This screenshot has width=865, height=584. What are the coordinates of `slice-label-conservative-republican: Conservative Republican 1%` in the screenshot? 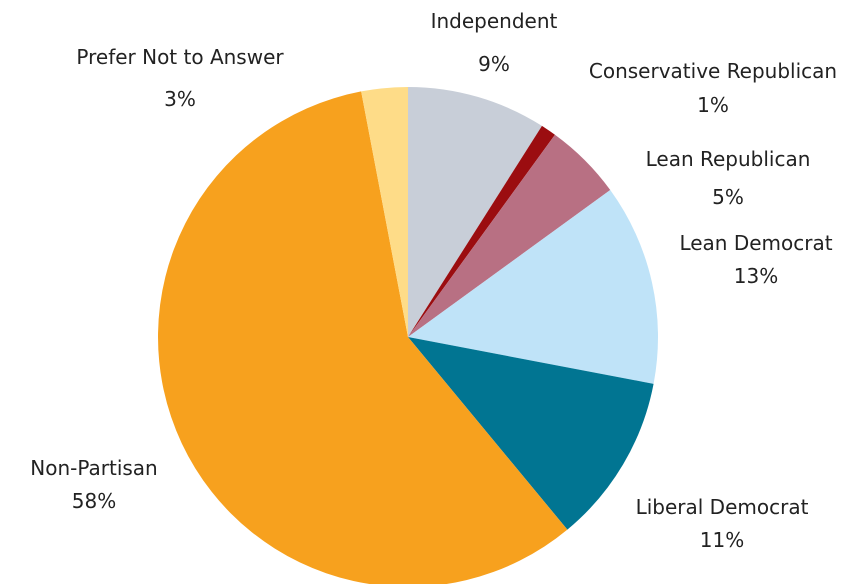 It's located at (713, 88).